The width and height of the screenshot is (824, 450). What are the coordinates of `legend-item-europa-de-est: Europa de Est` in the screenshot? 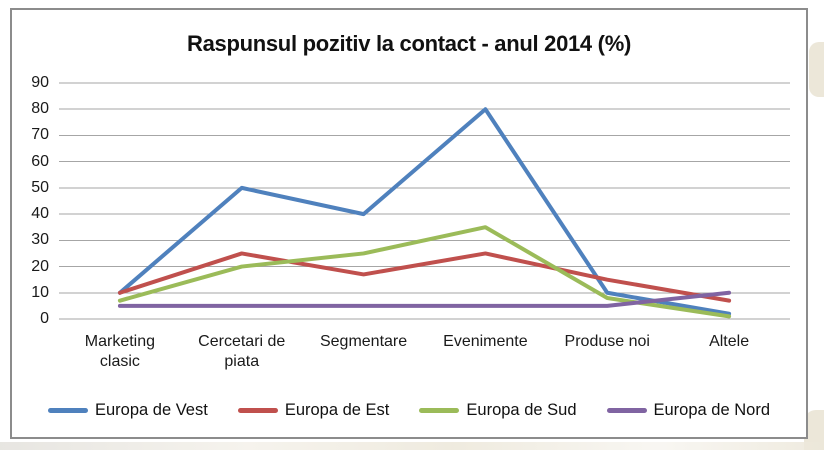 It's located at (313, 410).